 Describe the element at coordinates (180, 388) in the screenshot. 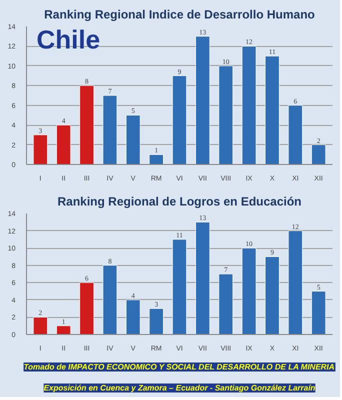

I see `text: Exposición en Cuenca y Zamora – Ecuador - Santiago González Larraín` at that location.